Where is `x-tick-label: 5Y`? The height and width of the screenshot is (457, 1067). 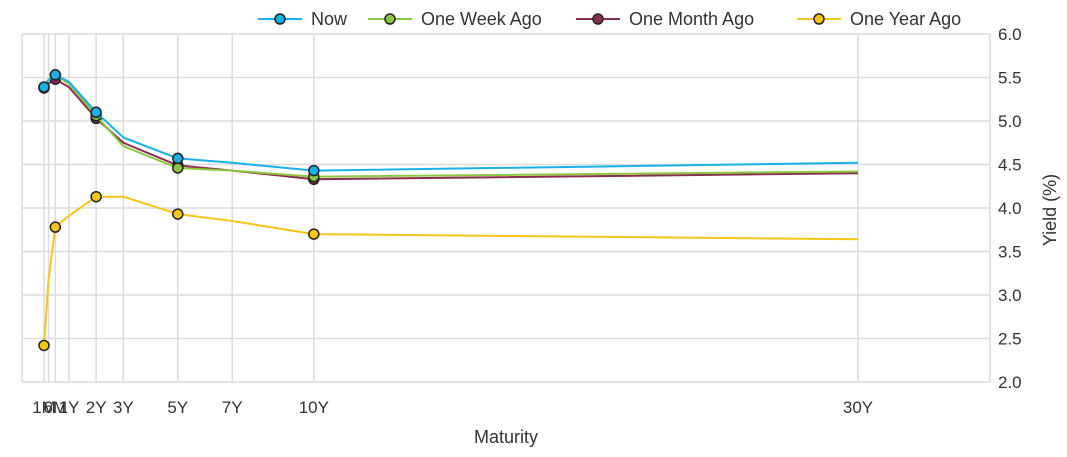 x-tick-label: 5Y is located at coordinates (177, 407).